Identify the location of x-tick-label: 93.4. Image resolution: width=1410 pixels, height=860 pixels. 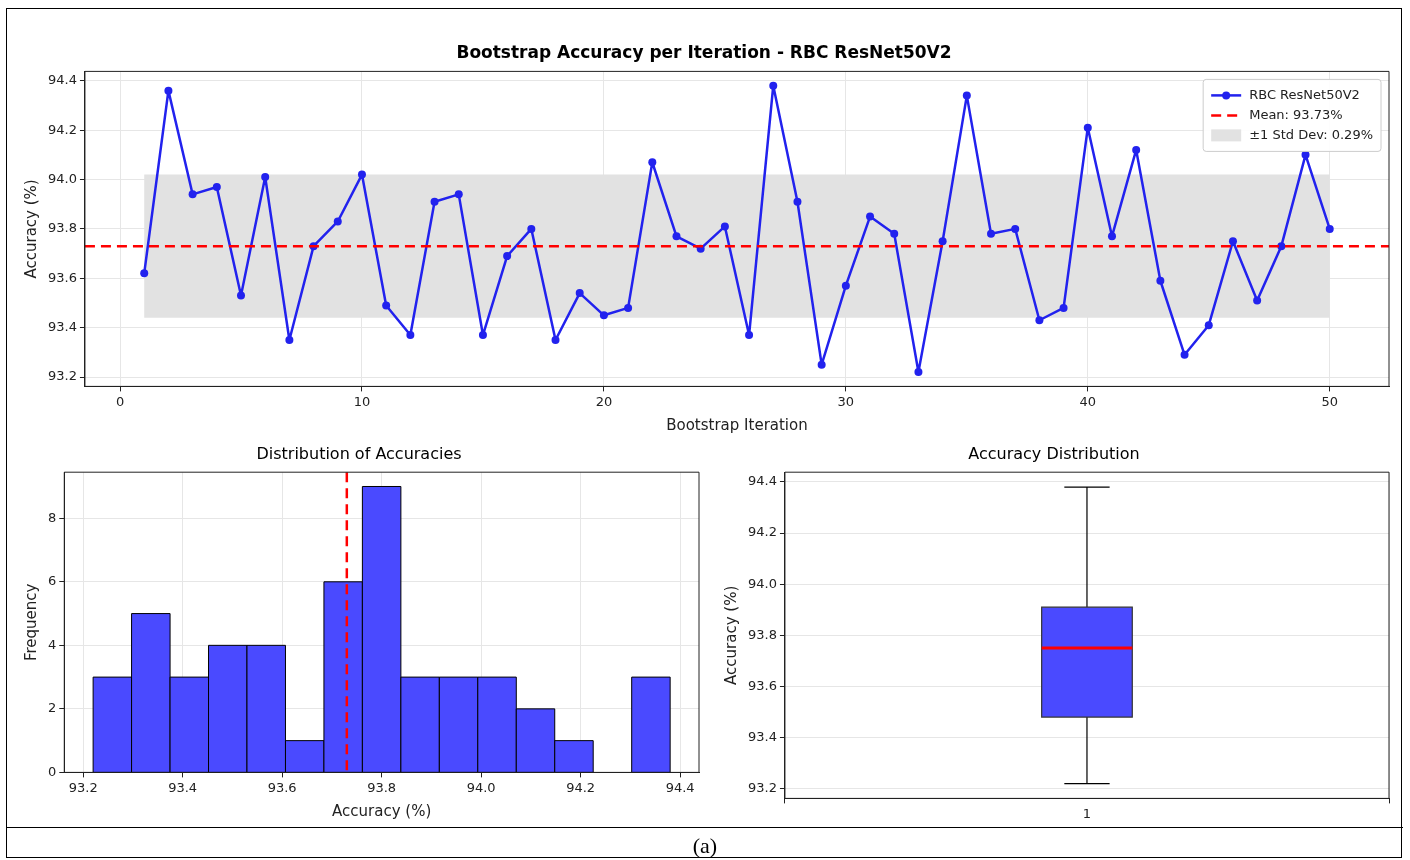
(183, 787).